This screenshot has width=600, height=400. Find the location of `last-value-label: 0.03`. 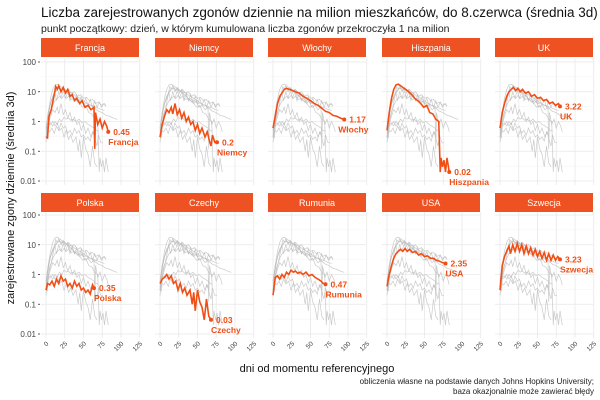

last-value-label: 0.03 is located at coordinates (224, 320).